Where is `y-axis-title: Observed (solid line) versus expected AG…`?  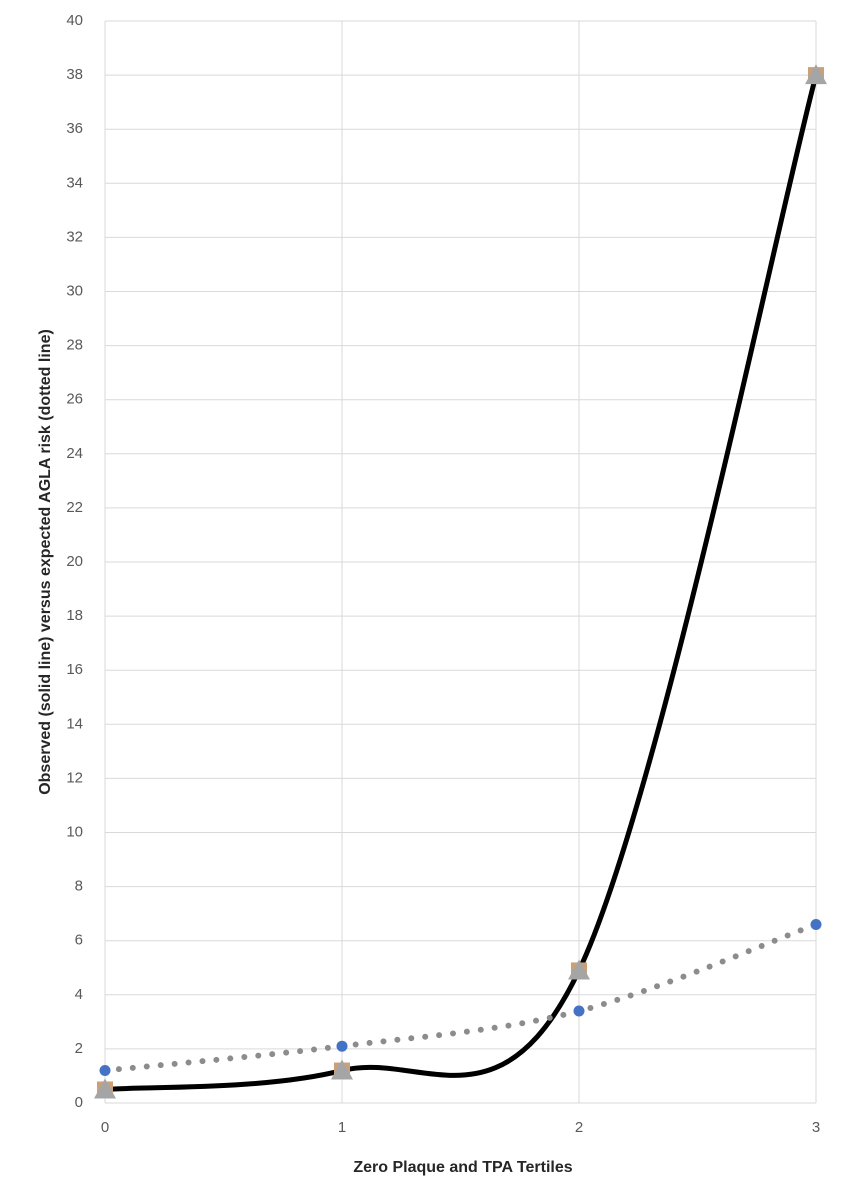 y-axis-title: Observed (solid line) versus expected AG… is located at coordinates (45, 562).